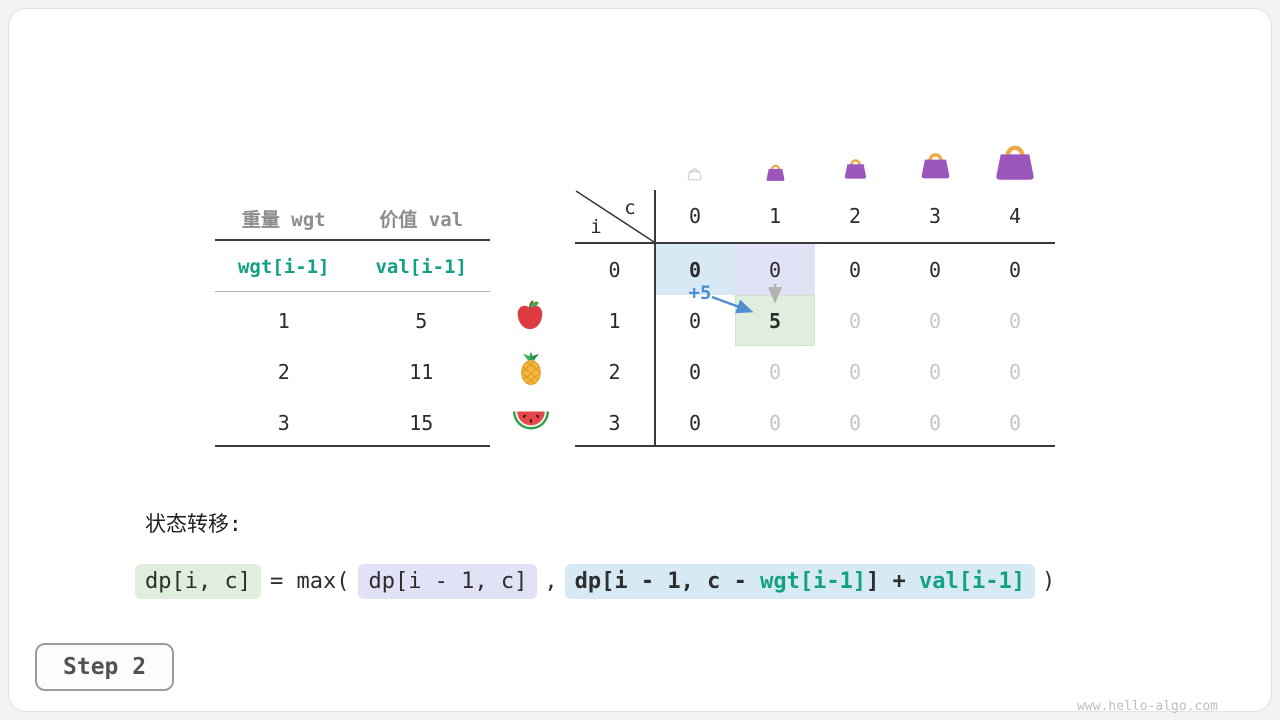 This screenshot has height=720, width=1280. What do you see at coordinates (309, 581) in the screenshot?
I see `formula-equals-max: = max(` at bounding box center [309, 581].